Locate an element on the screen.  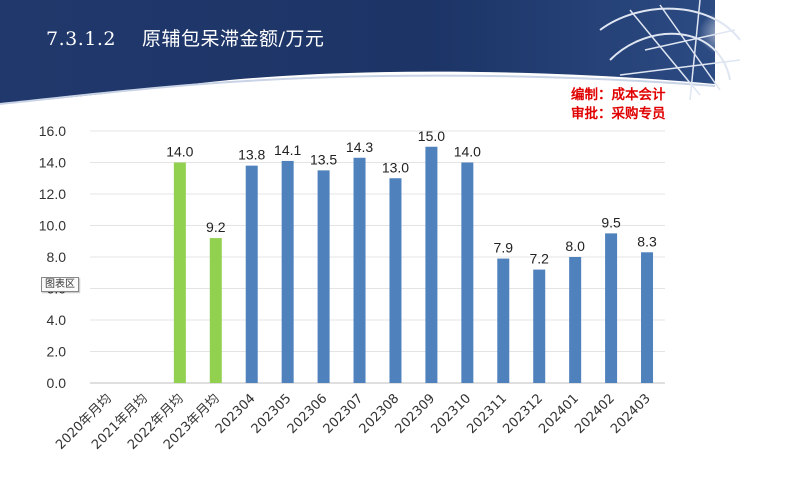
data-label: 13.5 is located at coordinates (323, 159).